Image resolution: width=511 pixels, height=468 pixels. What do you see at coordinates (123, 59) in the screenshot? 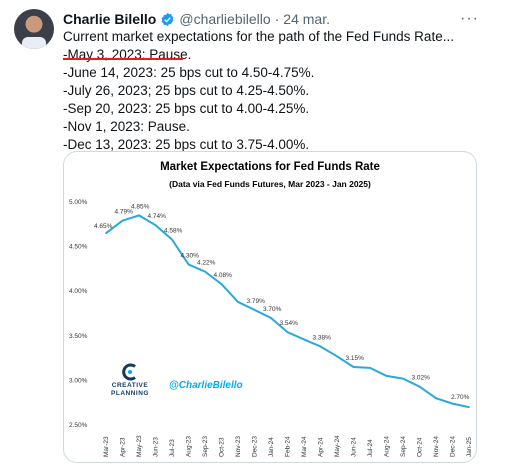
I see `red-underline-annotation` at bounding box center [123, 59].